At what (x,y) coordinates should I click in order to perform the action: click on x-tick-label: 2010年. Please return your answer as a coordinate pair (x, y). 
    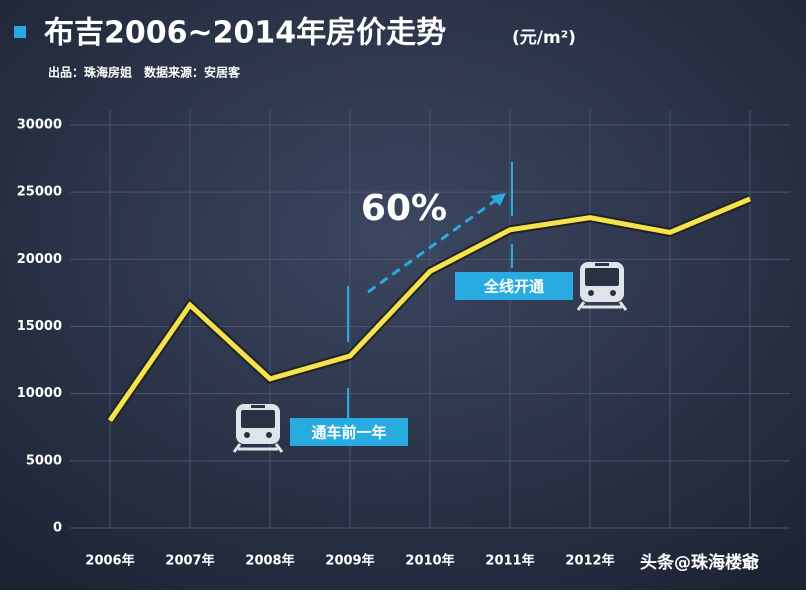
    Looking at the image, I should click on (429, 561).